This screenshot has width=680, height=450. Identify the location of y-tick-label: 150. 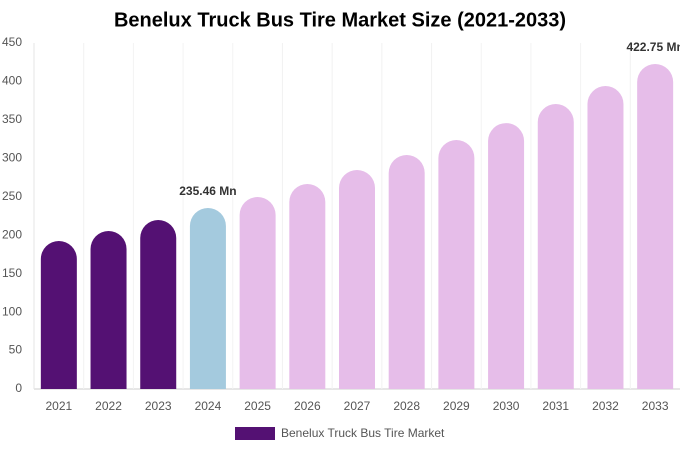
(12, 273).